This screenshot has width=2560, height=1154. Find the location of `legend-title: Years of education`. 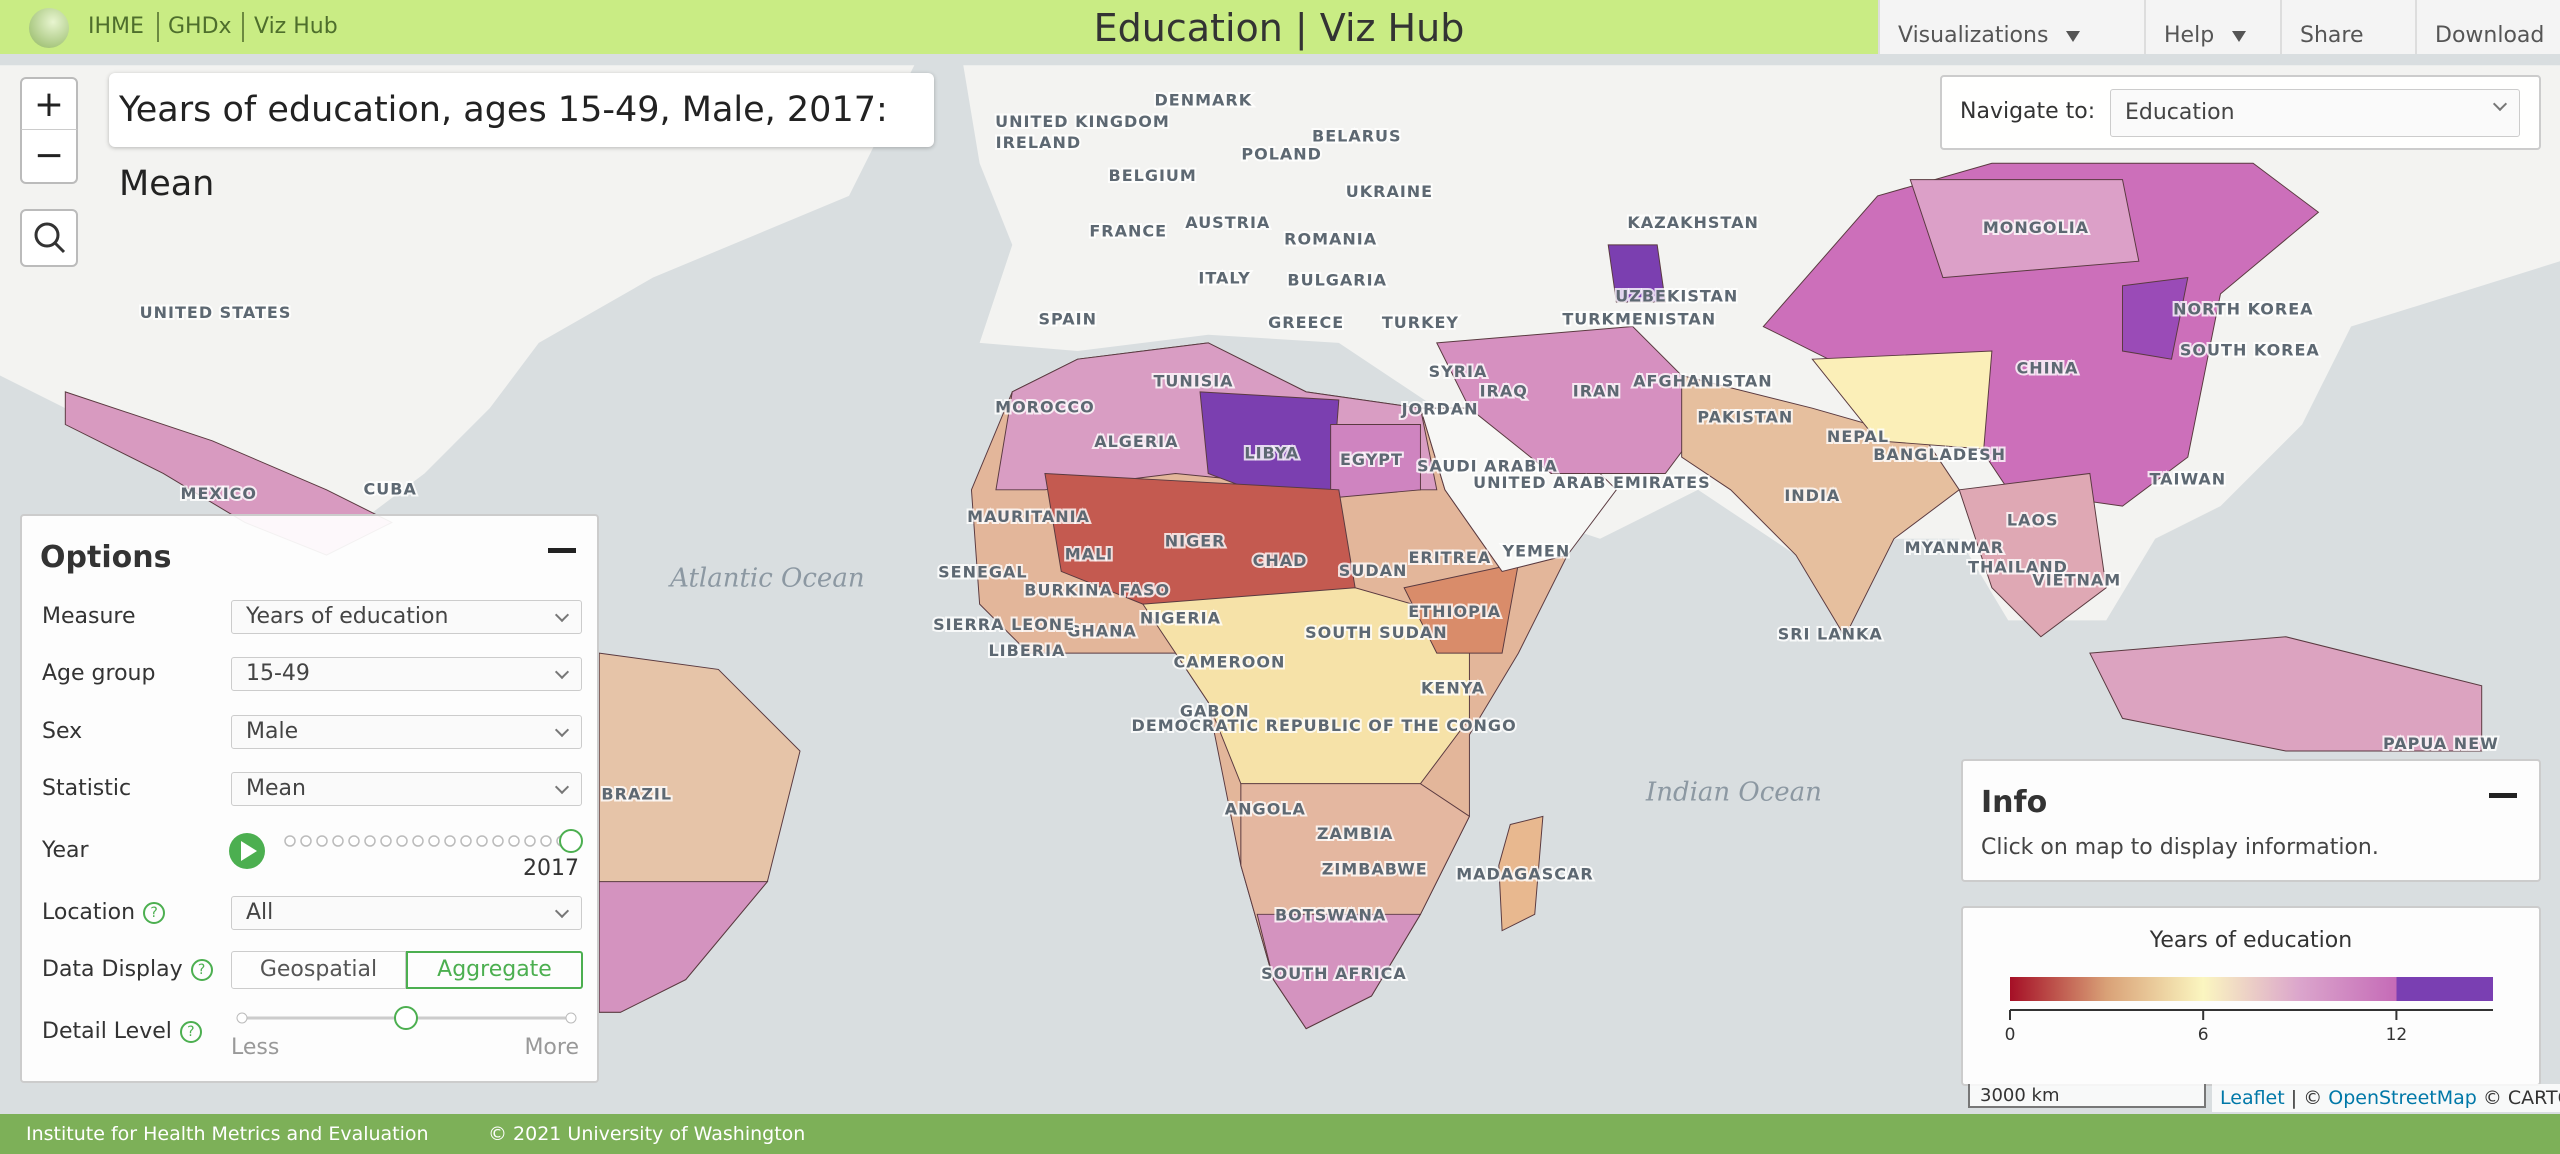

legend-title: Years of education is located at coordinates (2251, 940).